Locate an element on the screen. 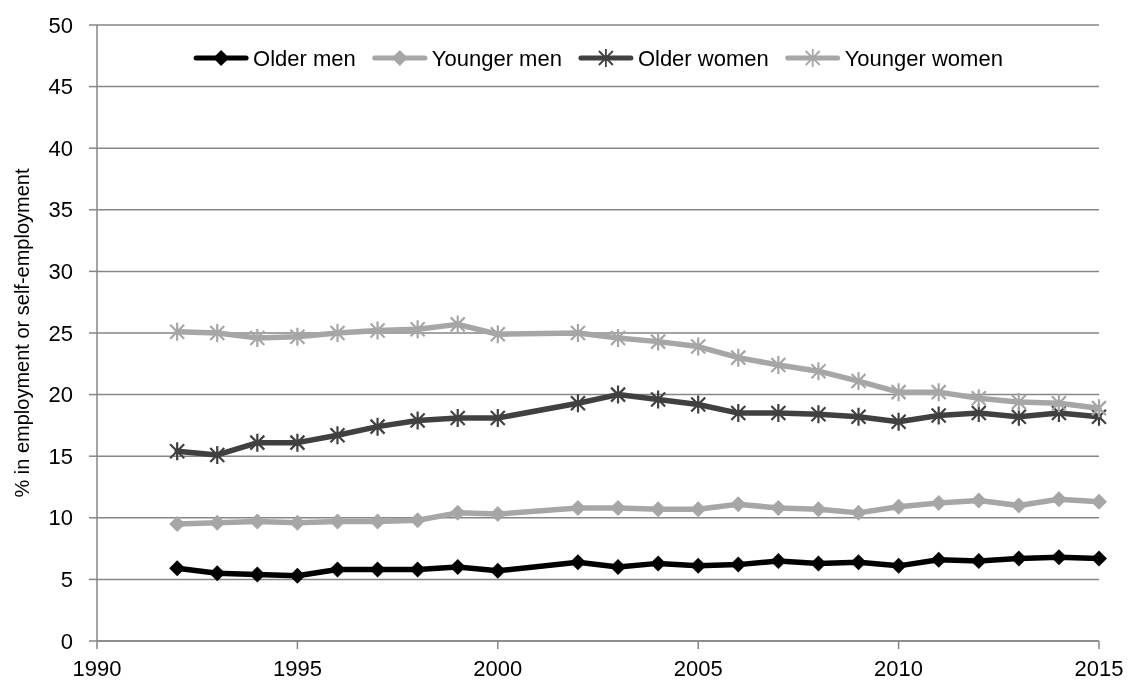  y-tick-label: 25 is located at coordinates (60, 333).